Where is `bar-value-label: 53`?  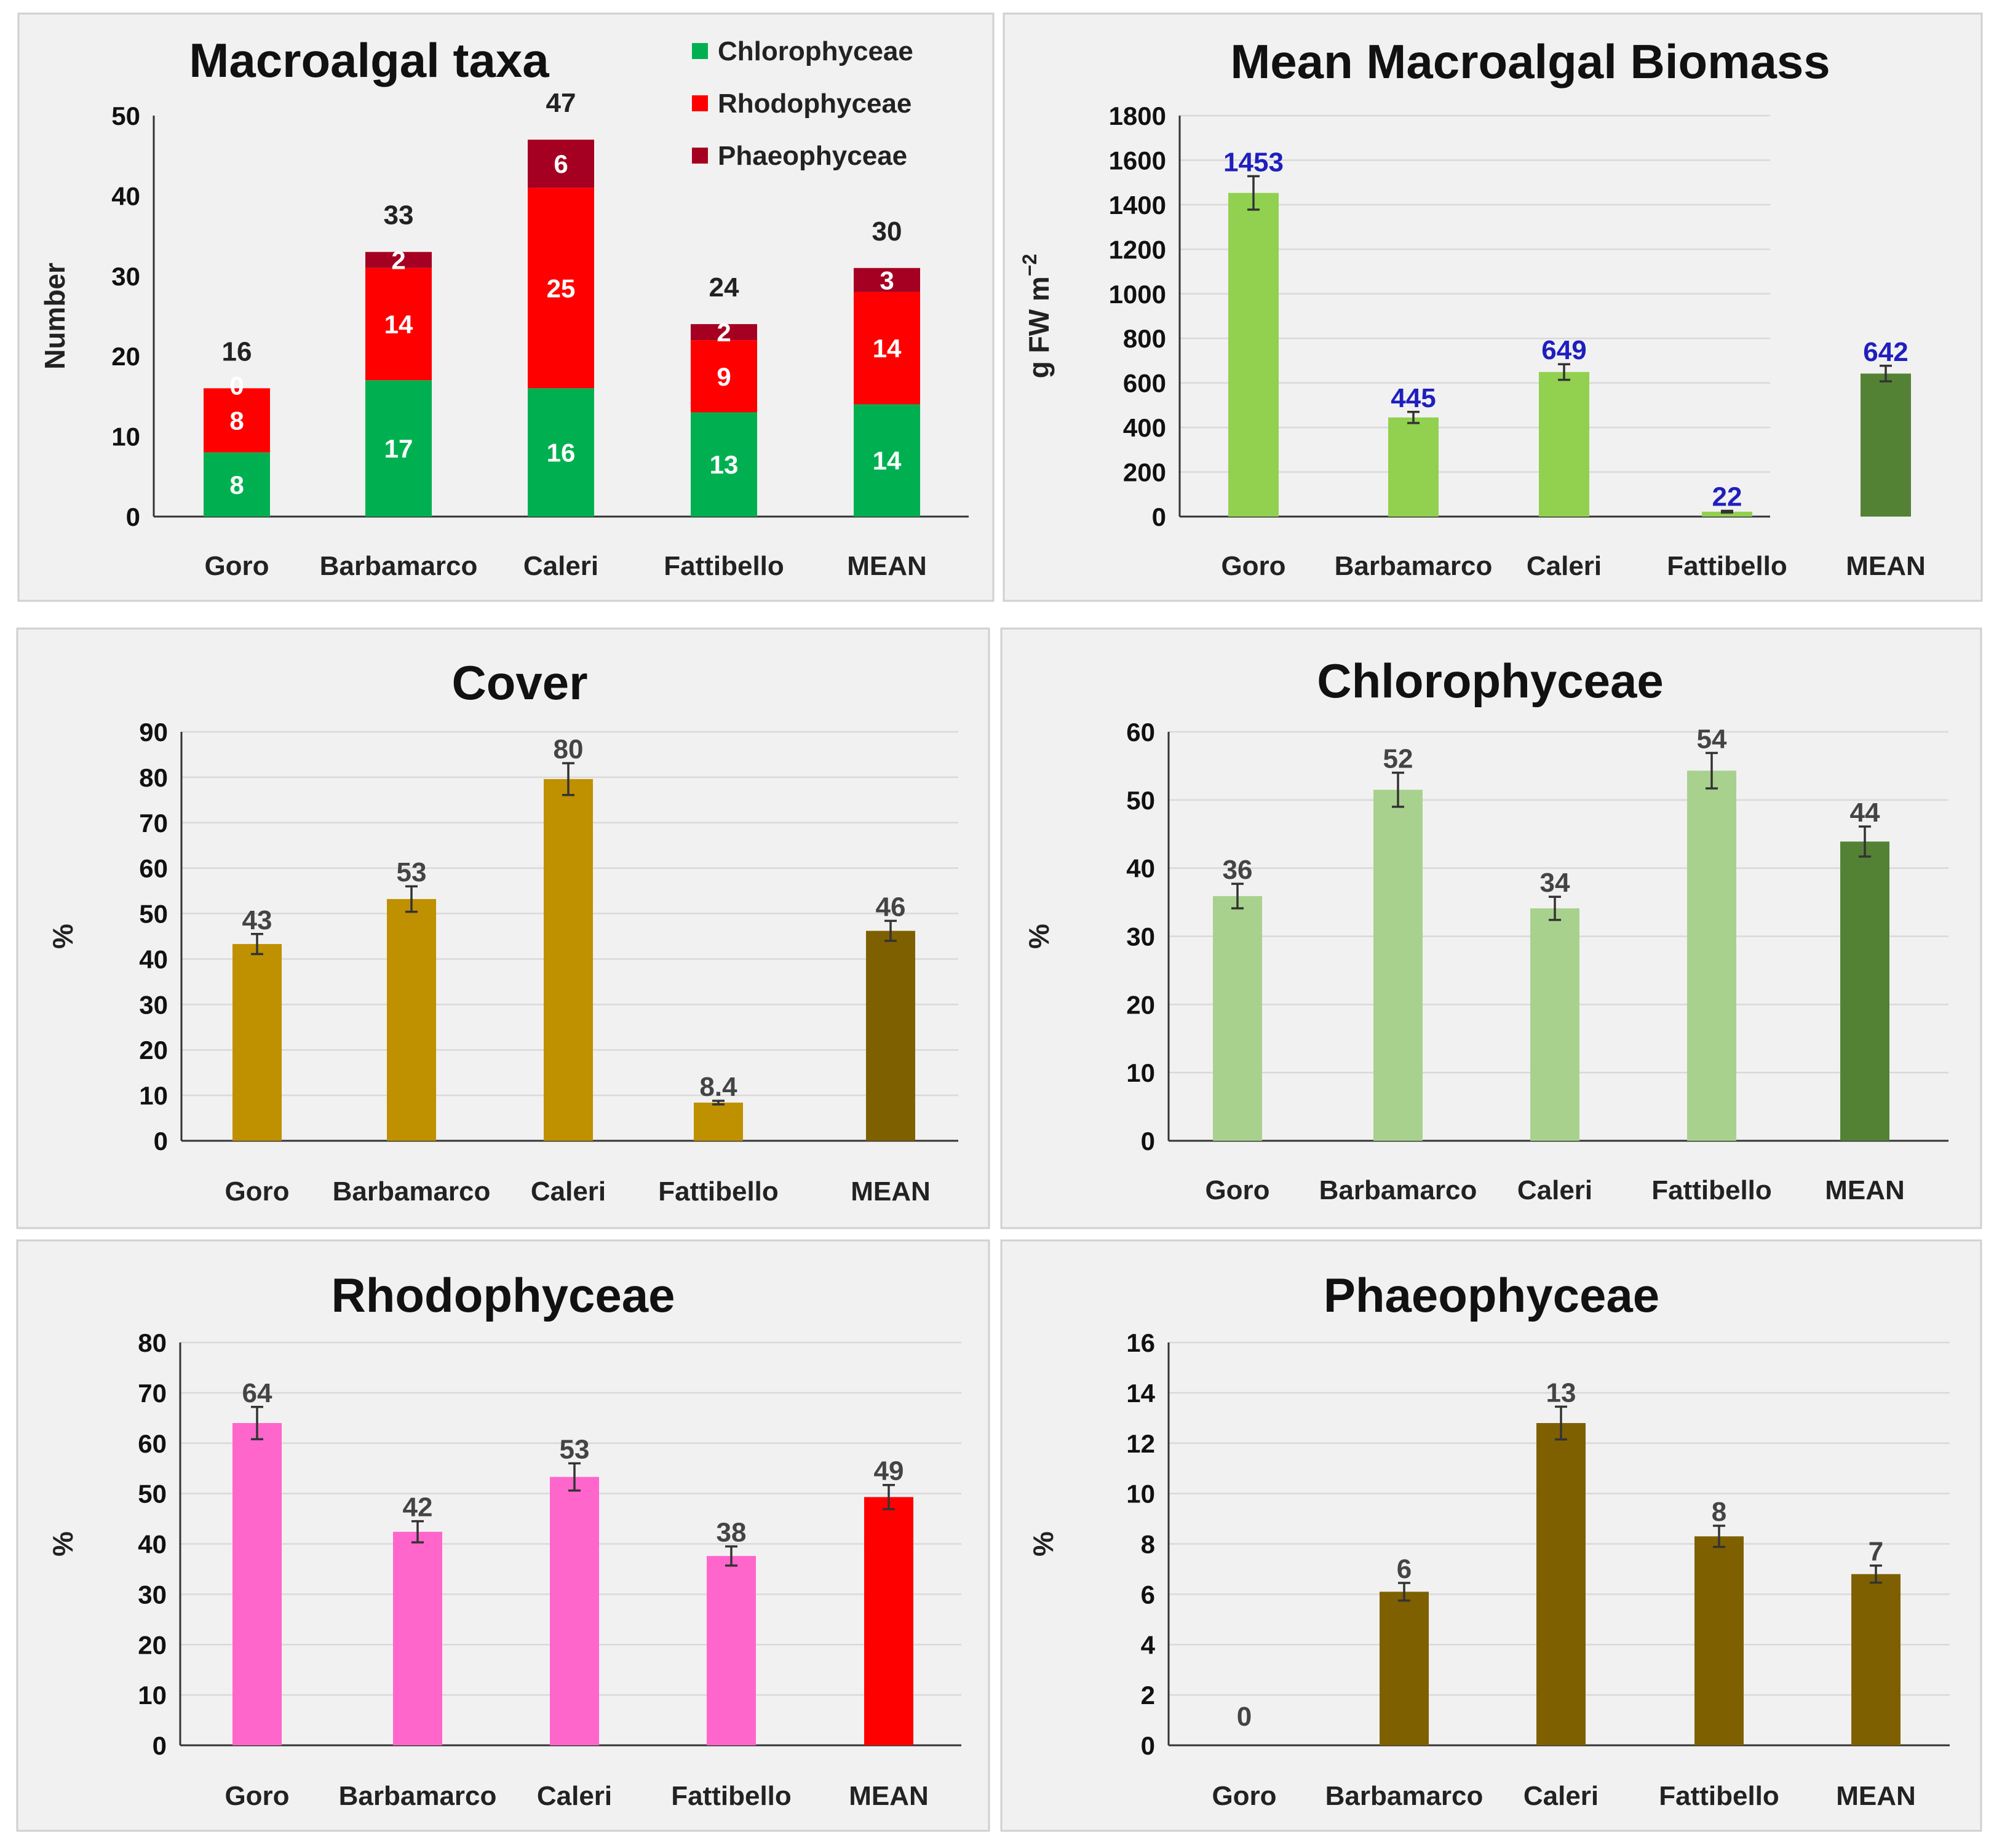 bar-value-label: 53 is located at coordinates (412, 872).